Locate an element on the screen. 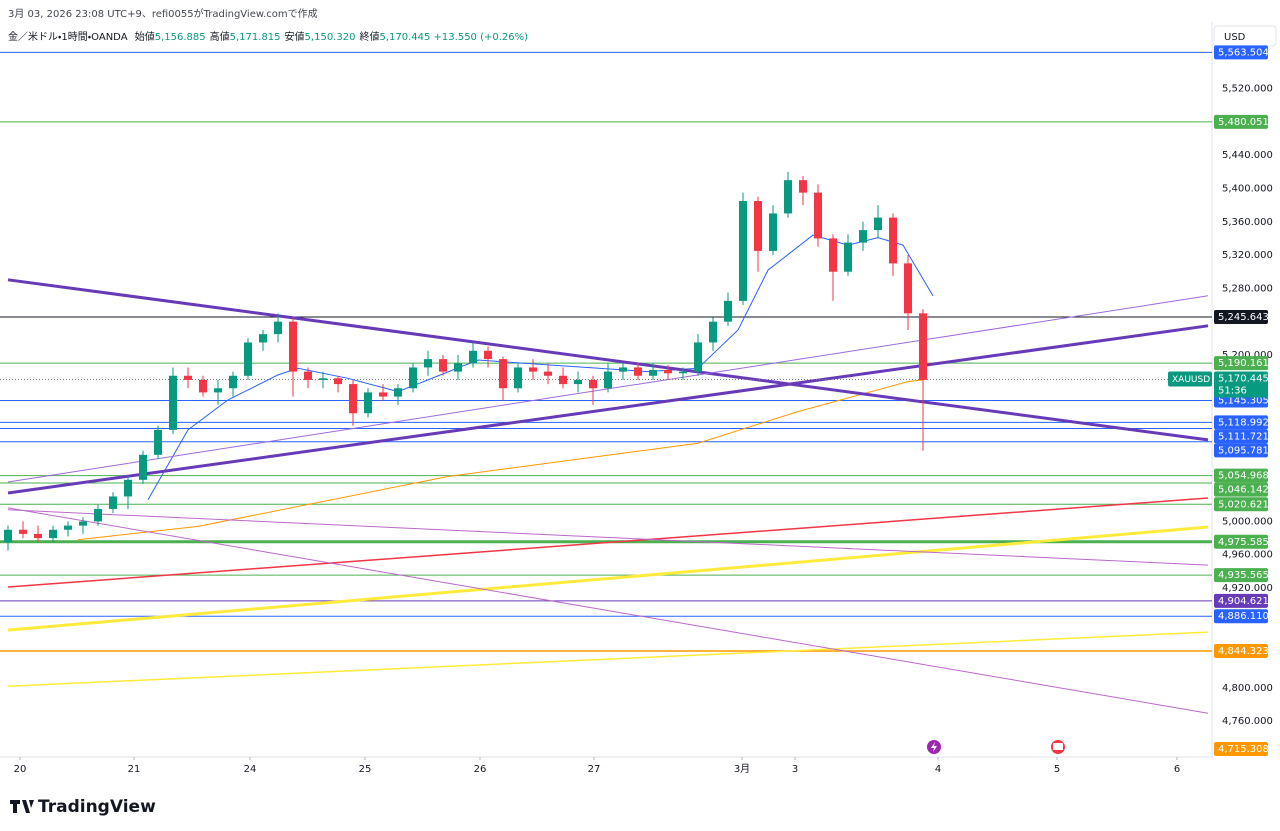  symbol-label: XAUUSD is located at coordinates (1191, 380).